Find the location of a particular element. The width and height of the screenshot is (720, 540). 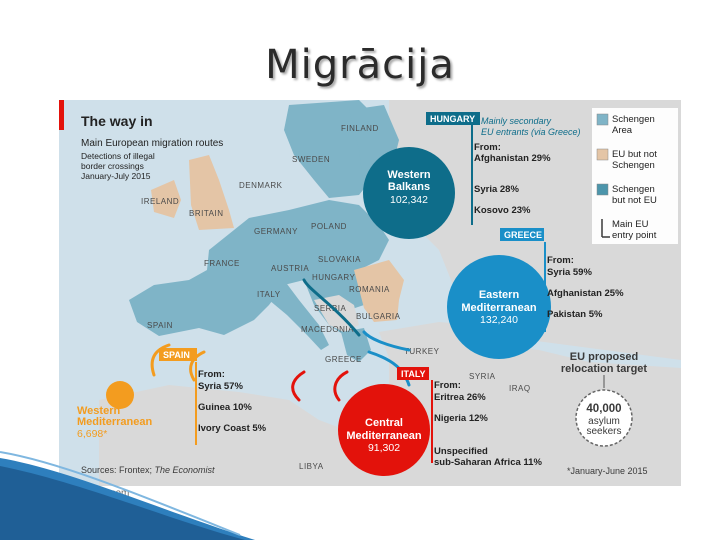

route-note: Mainly secondary is located at coordinates (516, 121).